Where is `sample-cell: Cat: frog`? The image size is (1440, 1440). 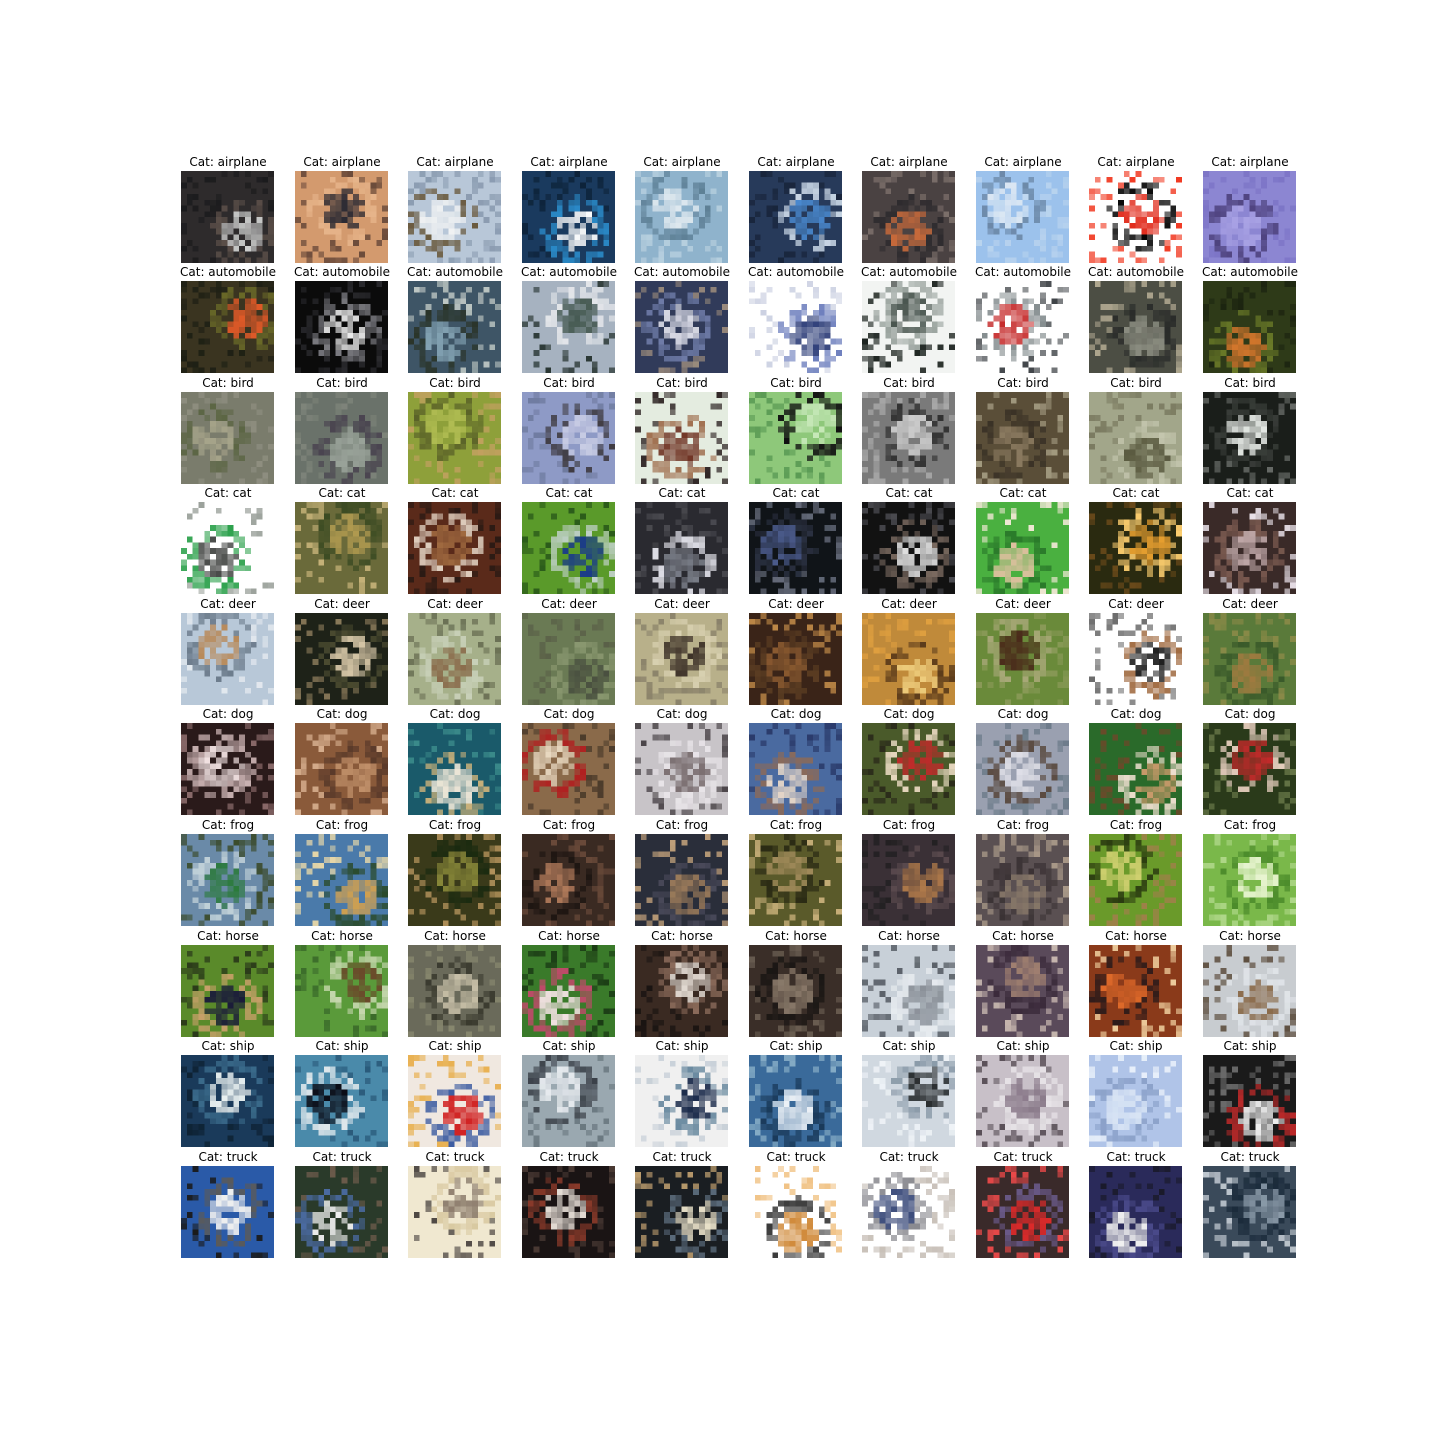 sample-cell: Cat: frog is located at coordinates (1250, 873).